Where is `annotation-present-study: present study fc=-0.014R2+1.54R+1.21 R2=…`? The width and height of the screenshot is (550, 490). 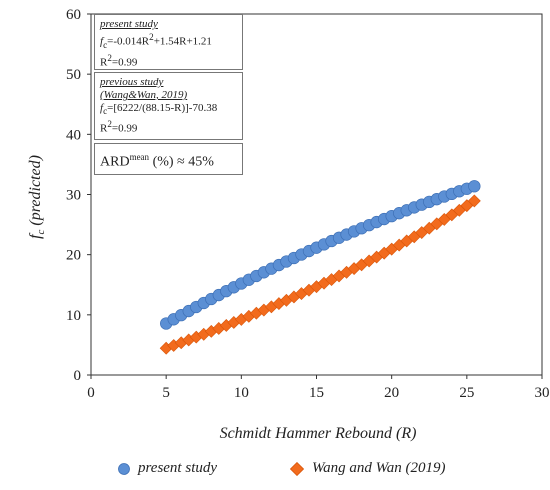 annotation-present-study: present study fc=-0.014R2+1.54R+1.21 R2=… is located at coordinates (168, 42).